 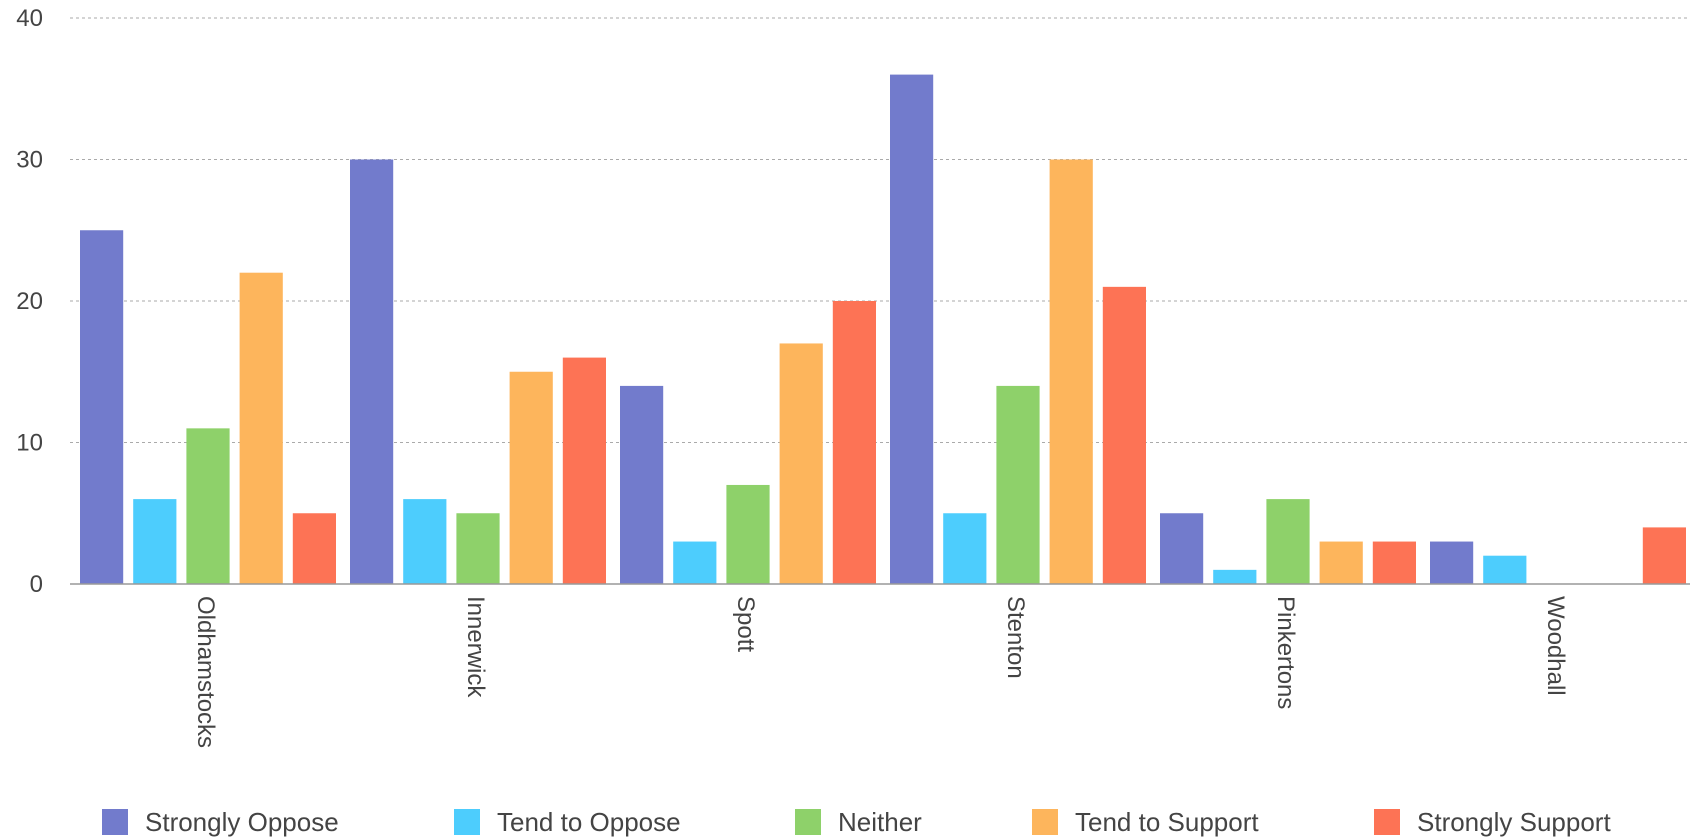 What do you see at coordinates (1235, 576) in the screenshot?
I see `bar-pinkertons-tend-to-oppose` at bounding box center [1235, 576].